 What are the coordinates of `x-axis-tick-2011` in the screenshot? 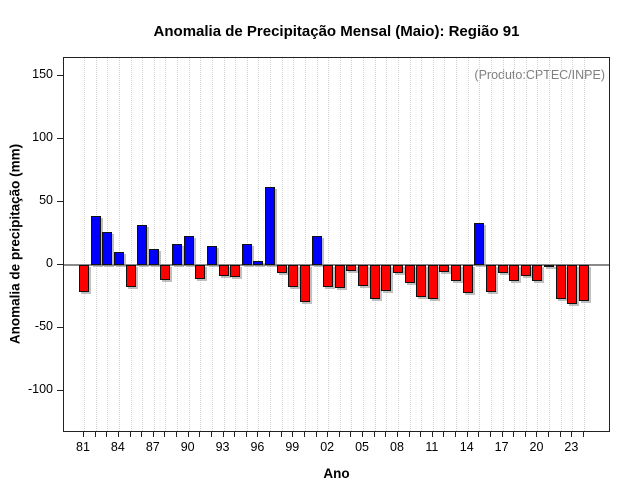 It's located at (432, 434).